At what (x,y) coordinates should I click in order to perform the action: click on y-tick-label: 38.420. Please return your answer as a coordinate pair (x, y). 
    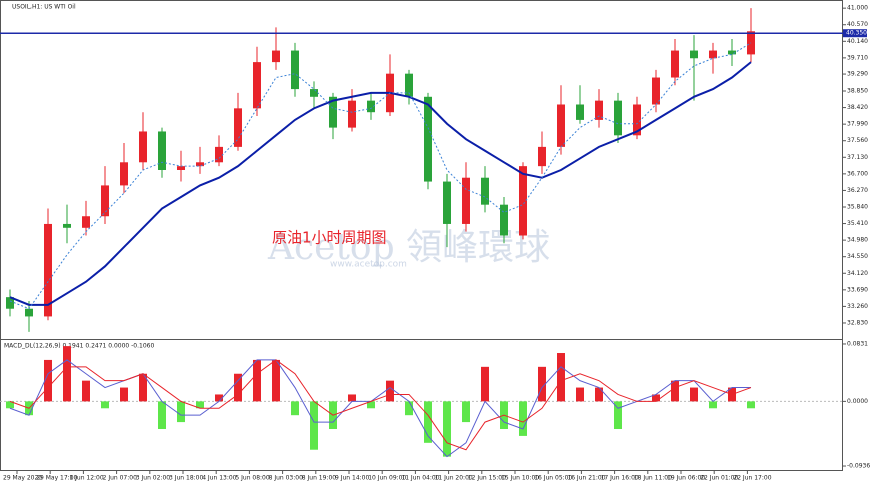
    Looking at the image, I should click on (857, 107).